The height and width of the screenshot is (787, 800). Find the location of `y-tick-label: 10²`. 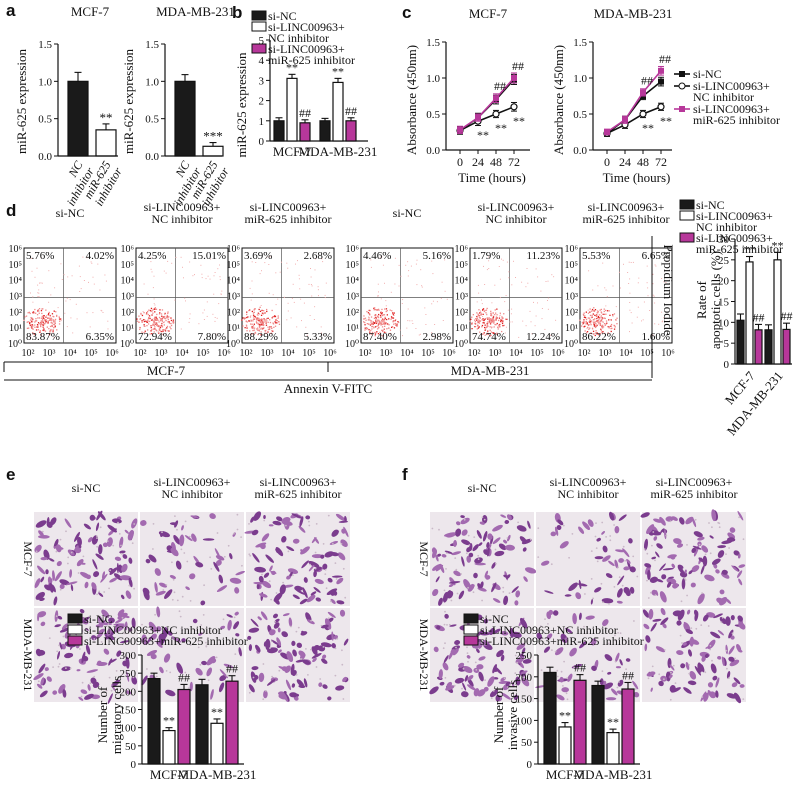

y-tick-label: 10² is located at coordinates (127, 312).